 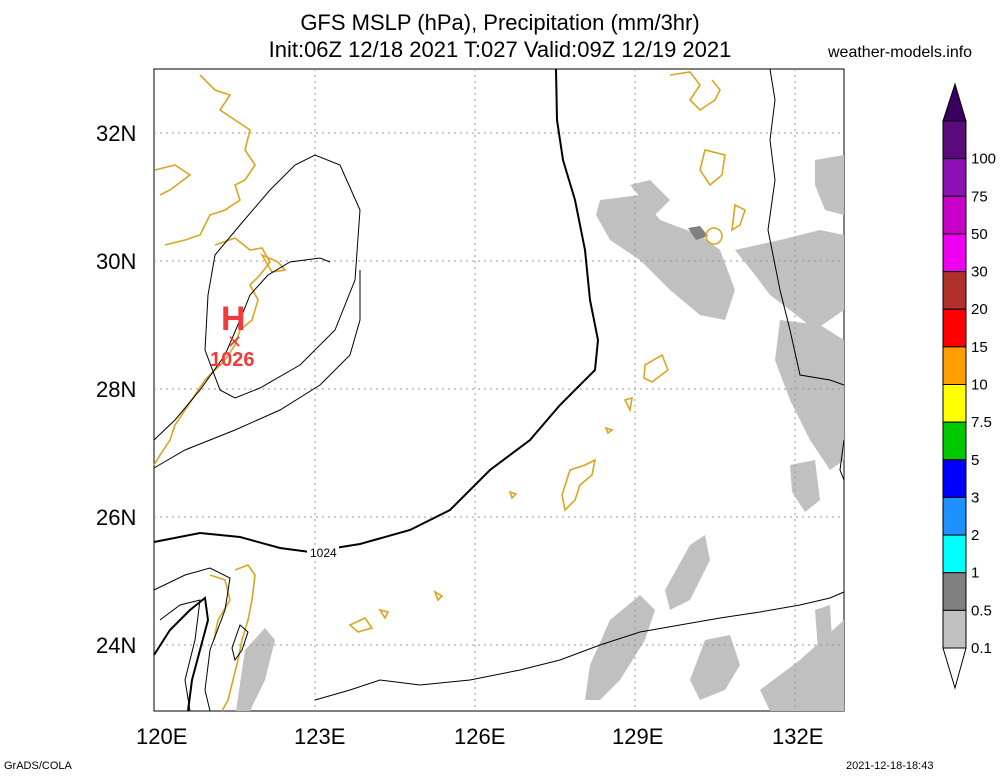 What do you see at coordinates (232, 360) in the screenshot?
I see `high-pressure-value: 1026` at bounding box center [232, 360].